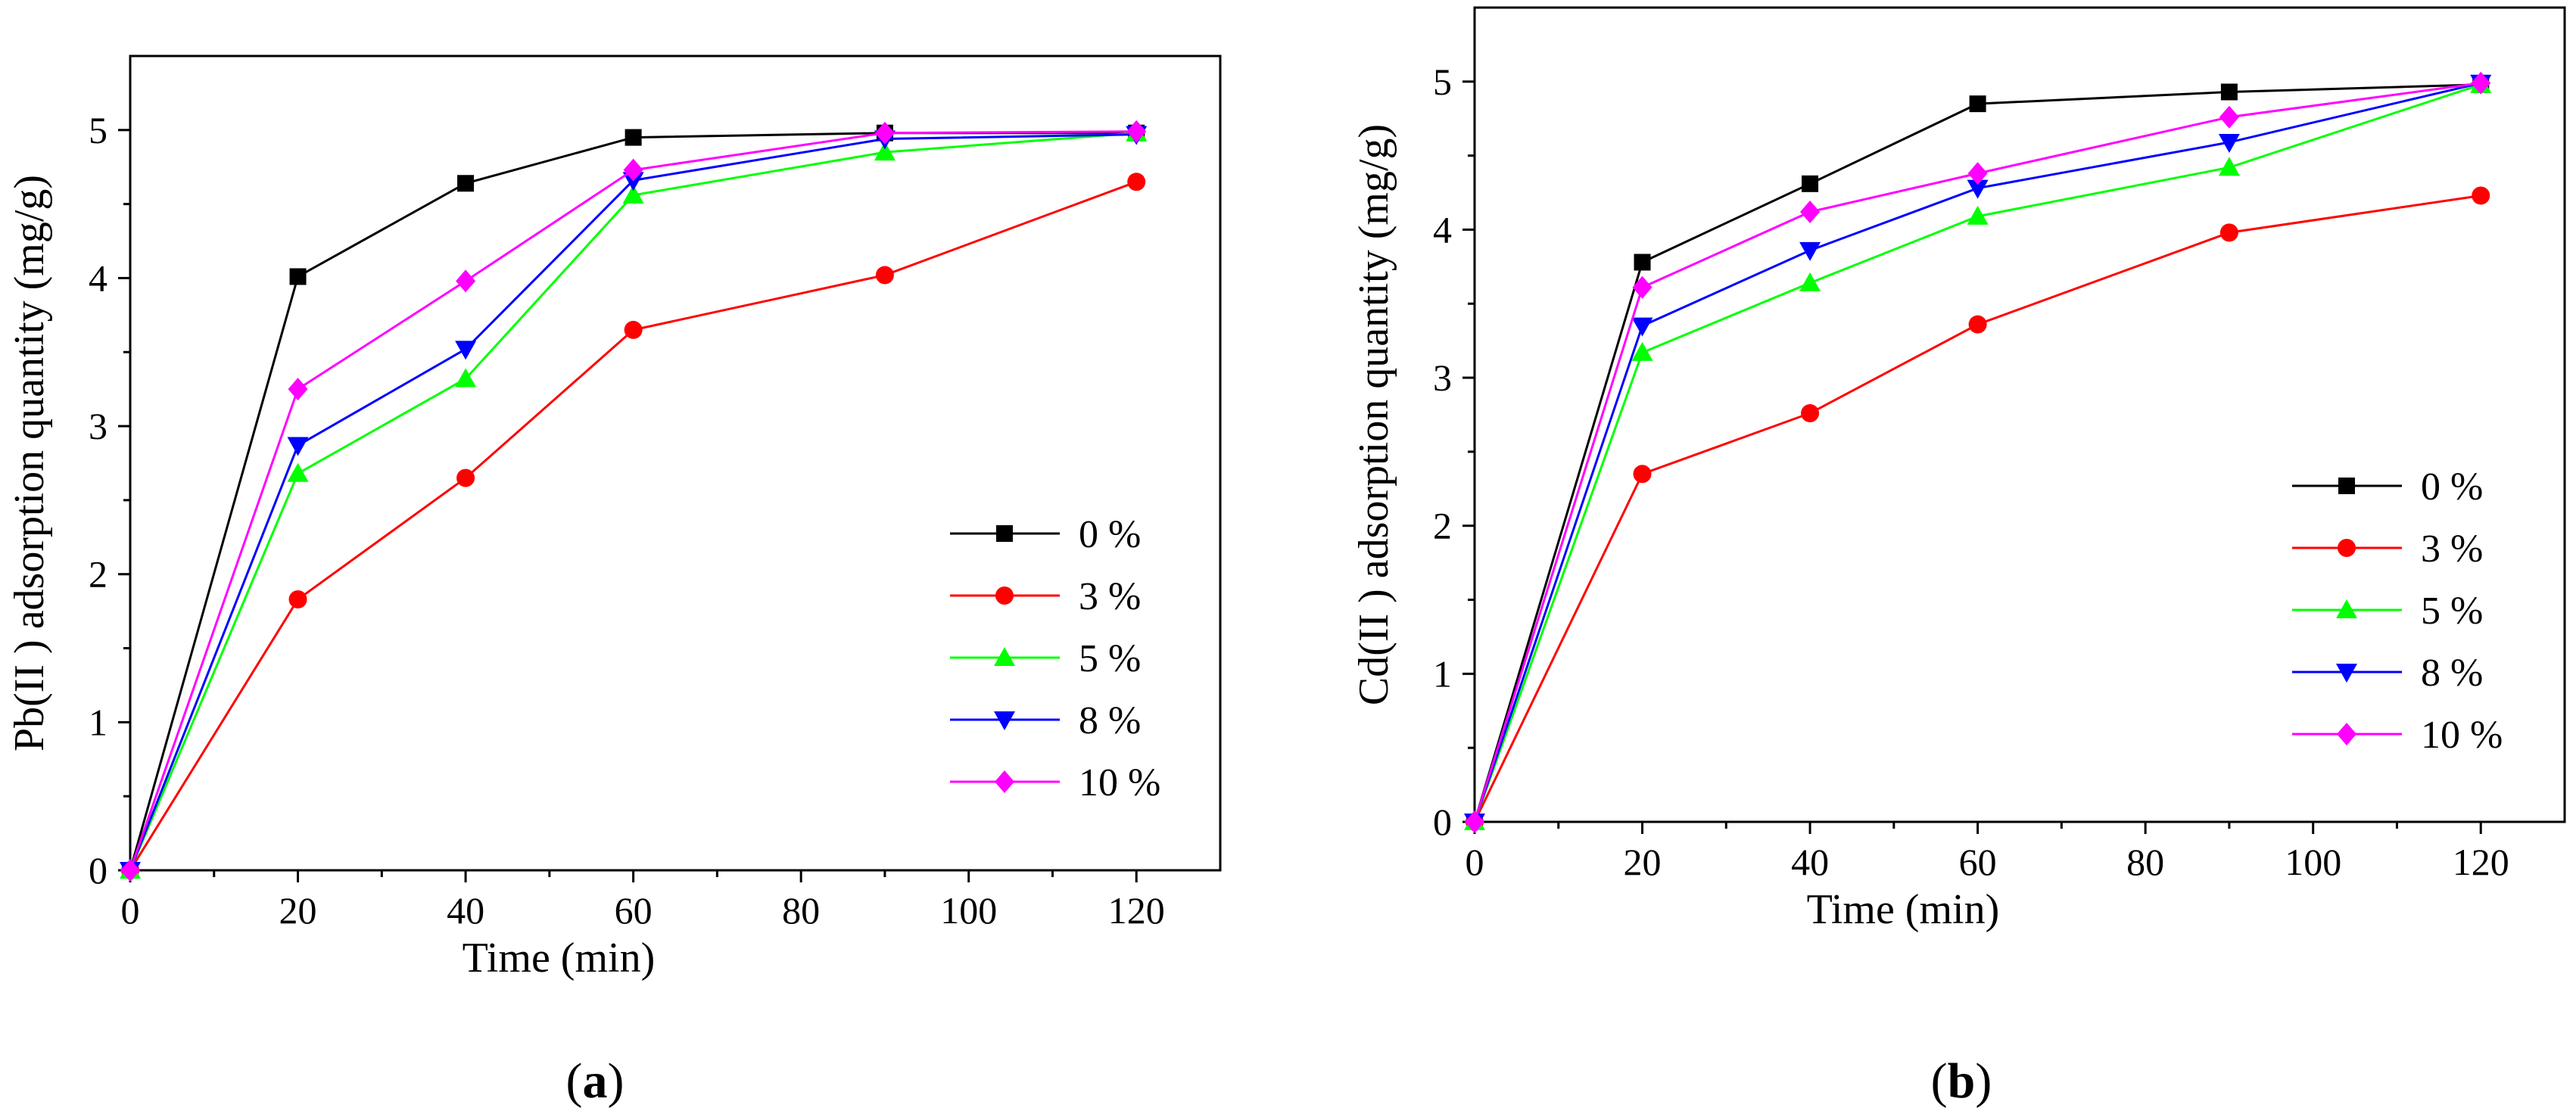  What do you see at coordinates (2452, 549) in the screenshot?
I see `panel-b-legend-label: 3 %` at bounding box center [2452, 549].